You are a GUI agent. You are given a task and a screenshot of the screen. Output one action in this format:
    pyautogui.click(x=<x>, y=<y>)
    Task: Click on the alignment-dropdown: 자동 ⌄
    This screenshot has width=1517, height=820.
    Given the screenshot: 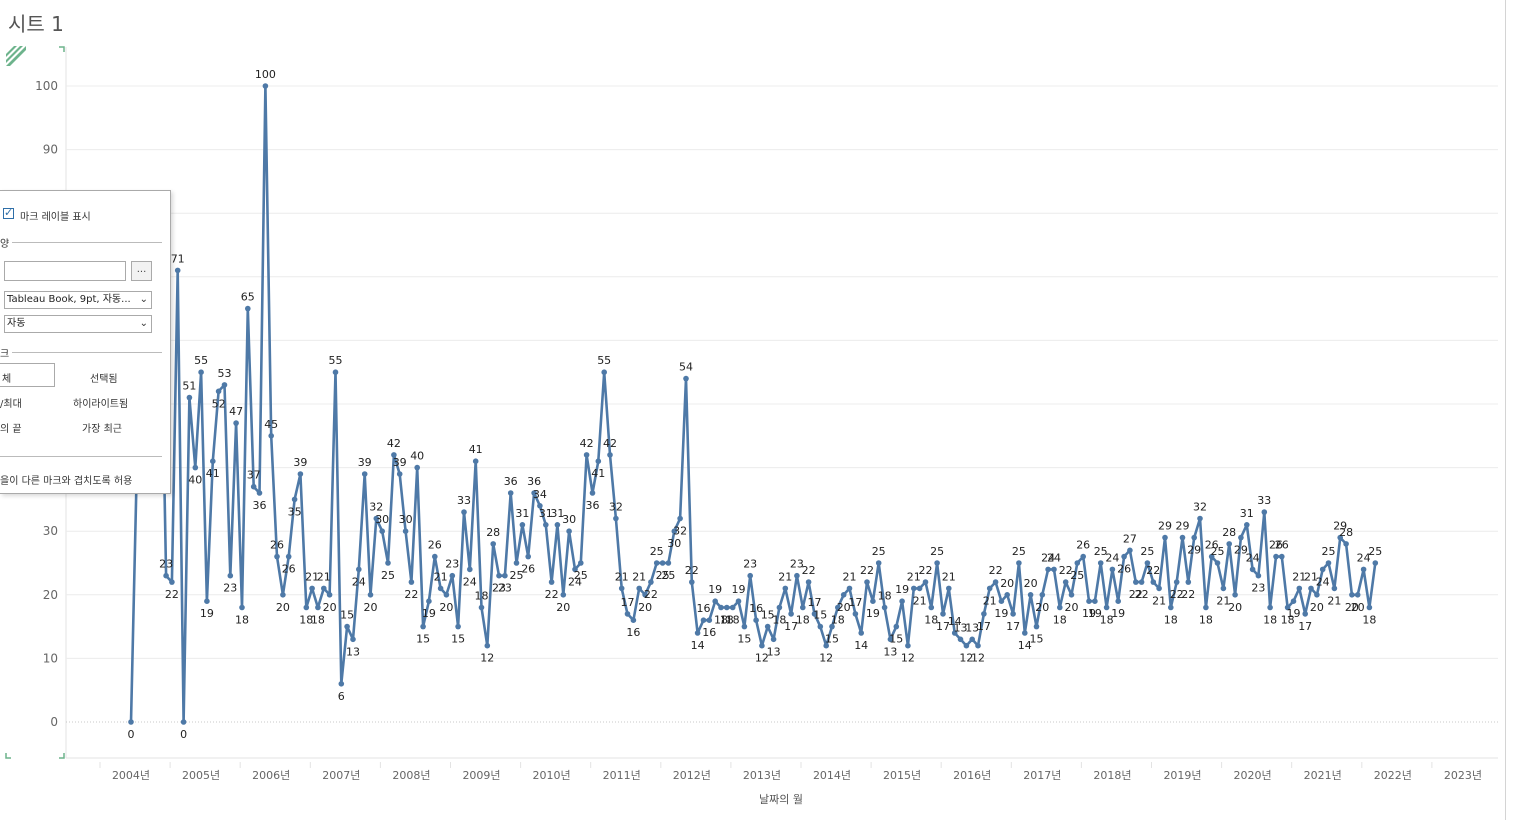 What is the action you would take?
    pyautogui.click(x=78, y=324)
    